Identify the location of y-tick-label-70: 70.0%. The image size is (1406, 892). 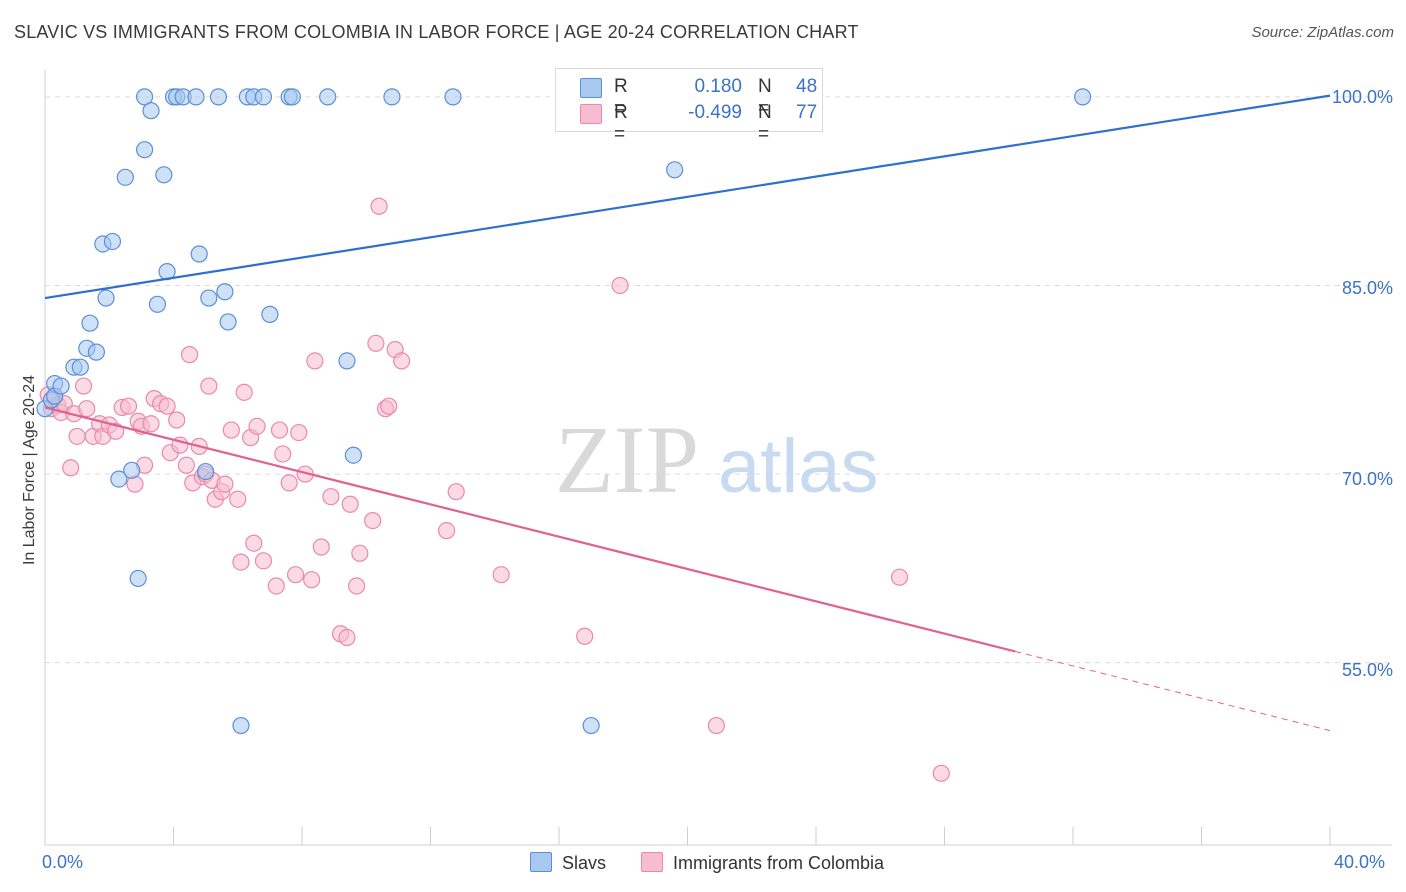
(1367, 479).